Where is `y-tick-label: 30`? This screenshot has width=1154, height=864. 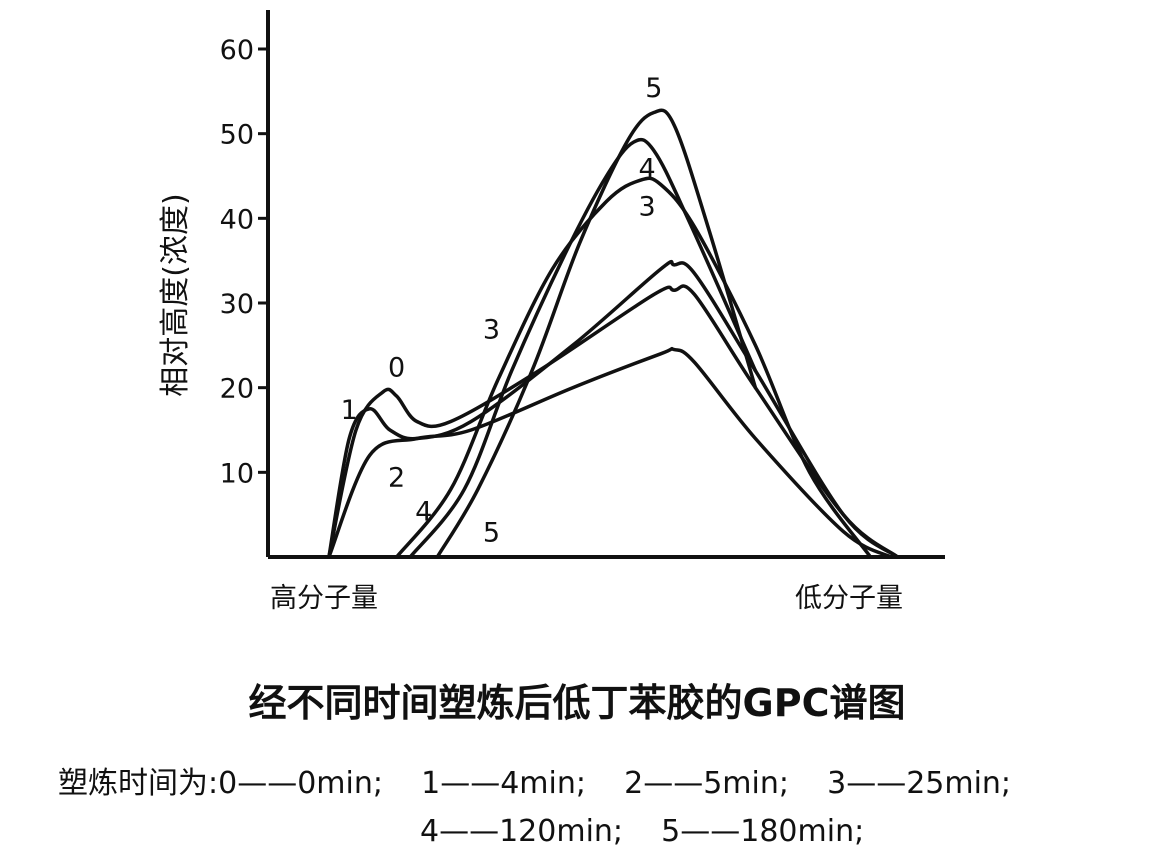
y-tick-label: 30 is located at coordinates (237, 304).